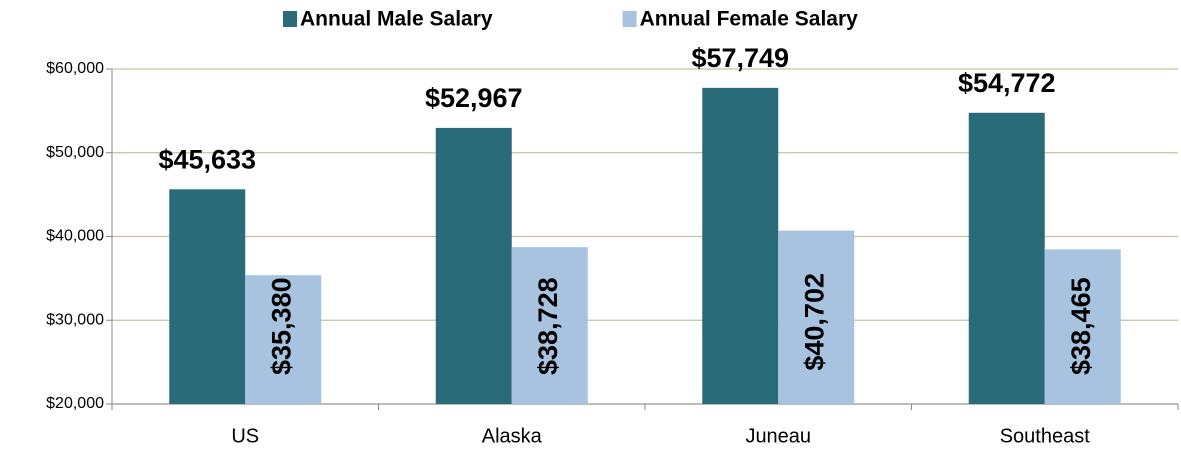 Image resolution: width=1181 pixels, height=451 pixels. I want to click on y-tick-label: $60,000, so click(75, 68).